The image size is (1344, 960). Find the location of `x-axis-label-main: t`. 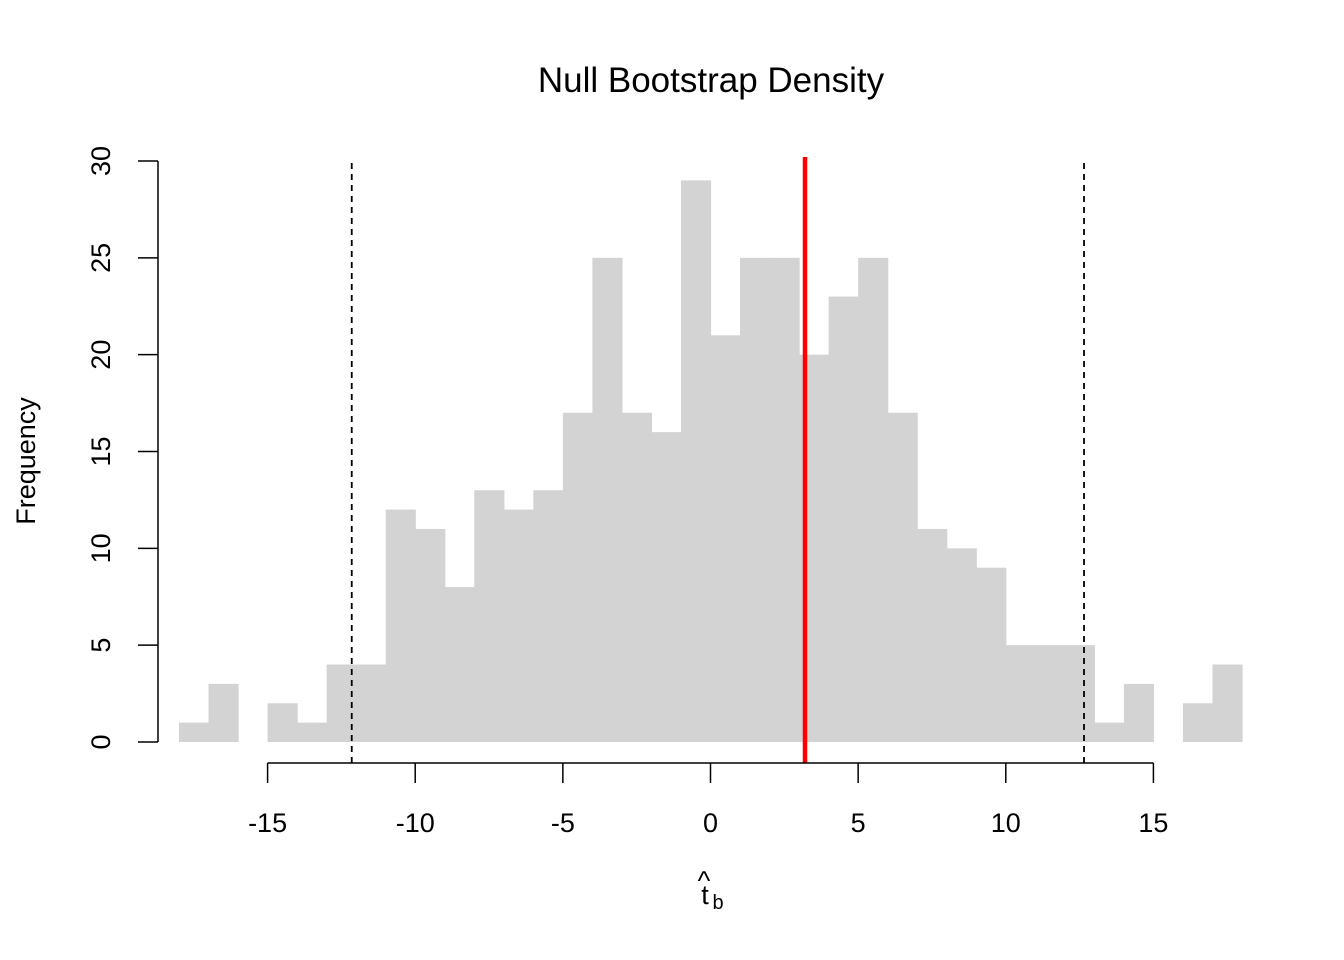

x-axis-label-main: t is located at coordinates (705, 895).